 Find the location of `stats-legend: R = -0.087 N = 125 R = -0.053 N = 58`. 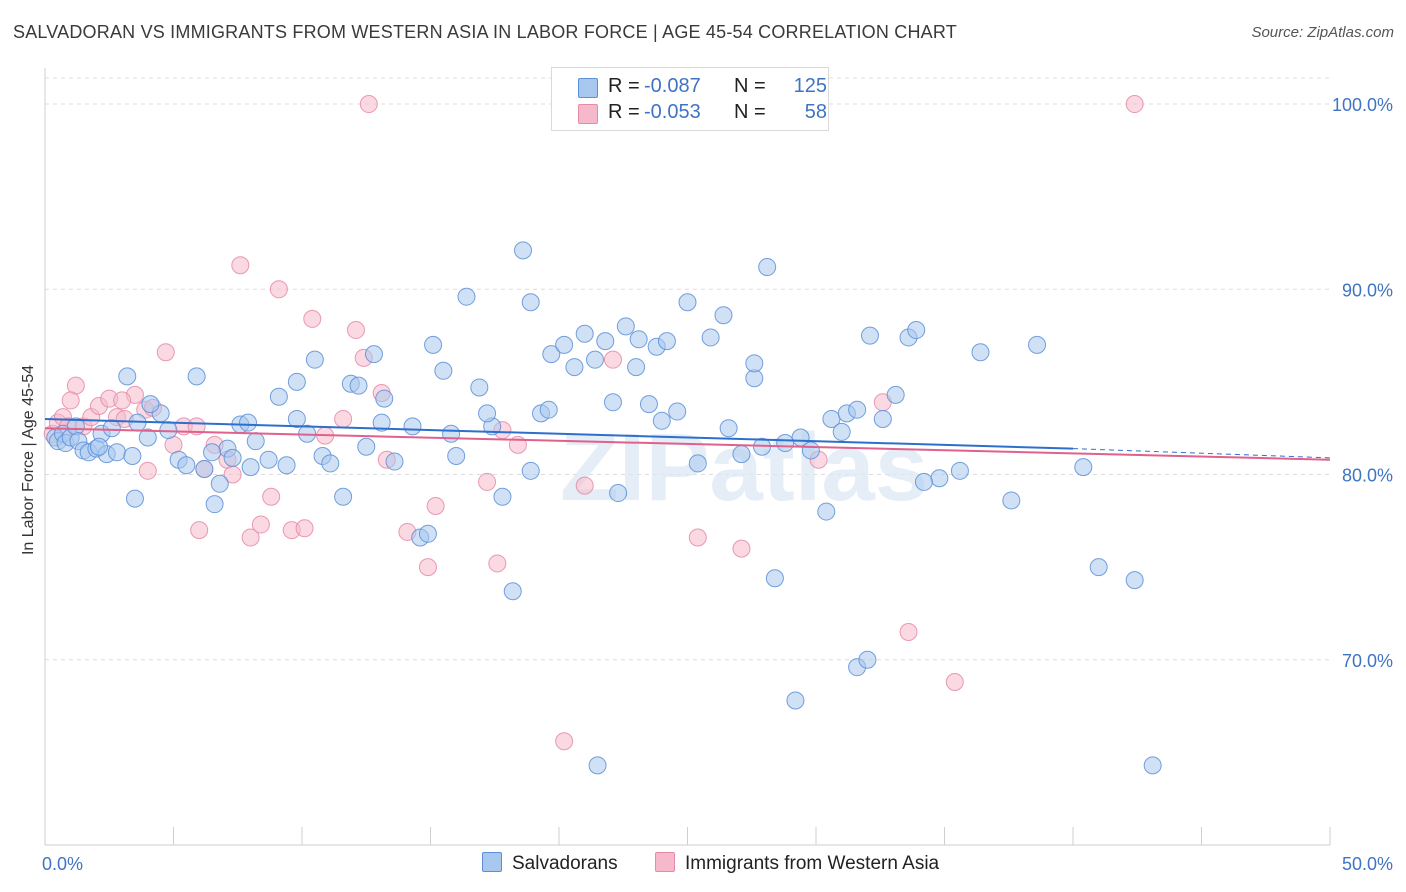

stats-legend: R = -0.087 N = 125 R = -0.053 N = 58 is located at coordinates (690, 99).